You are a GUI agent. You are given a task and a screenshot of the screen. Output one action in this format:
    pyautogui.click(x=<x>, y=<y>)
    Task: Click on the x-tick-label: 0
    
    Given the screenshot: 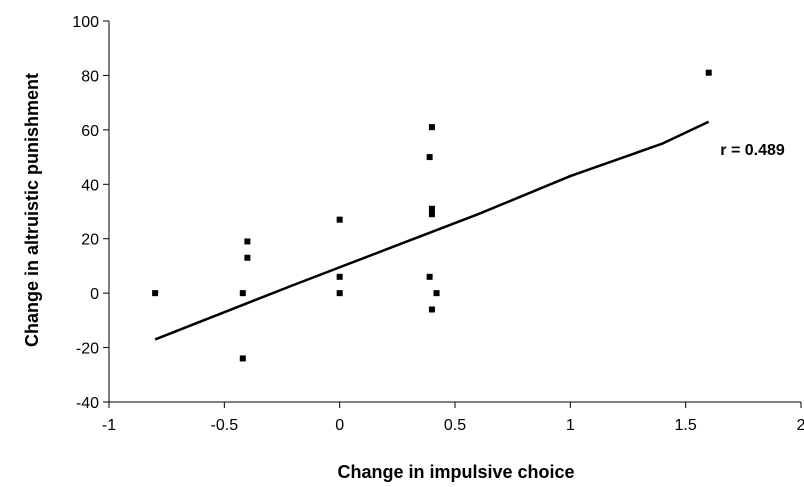 What is the action you would take?
    pyautogui.click(x=339, y=425)
    